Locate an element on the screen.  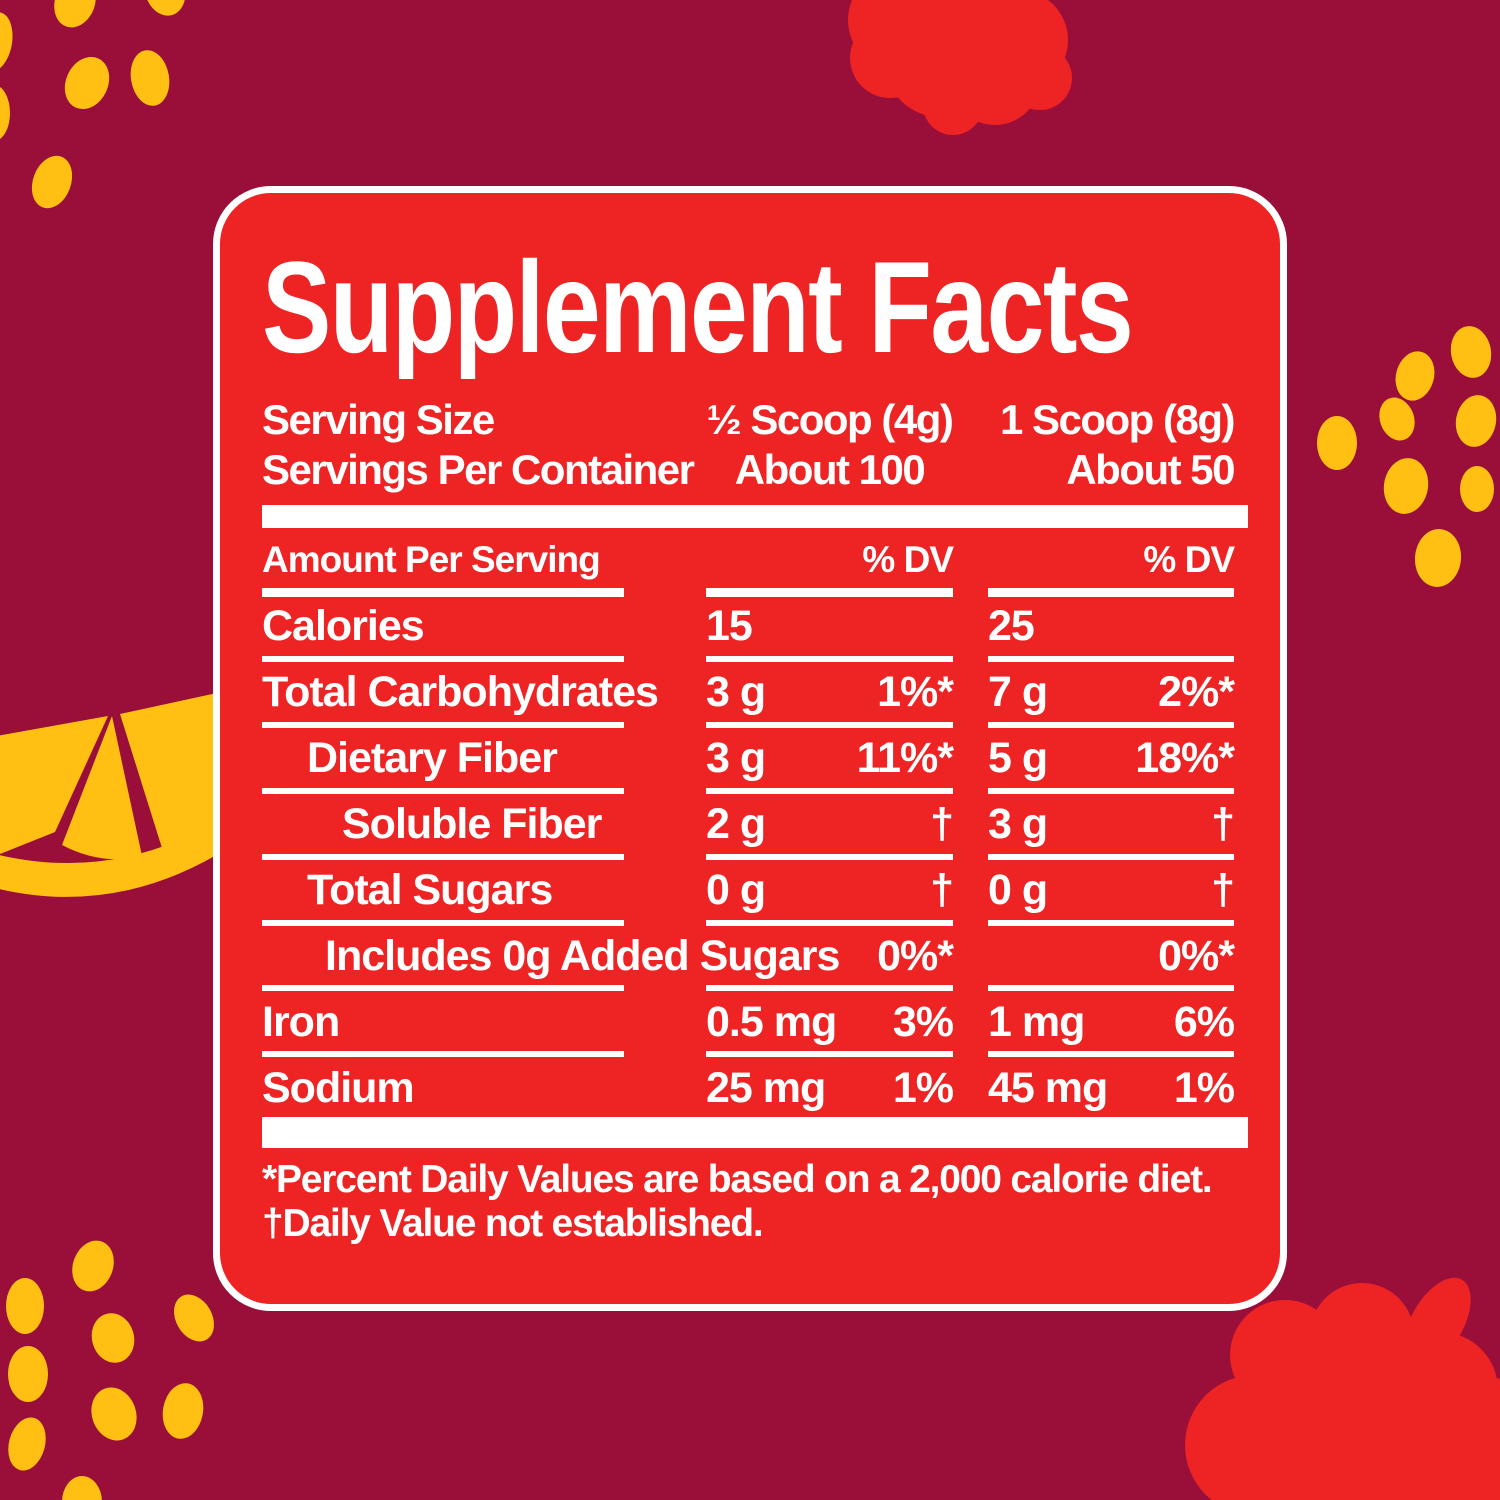
servings-per-container-label: Servings Per Container is located at coordinates (478, 469).